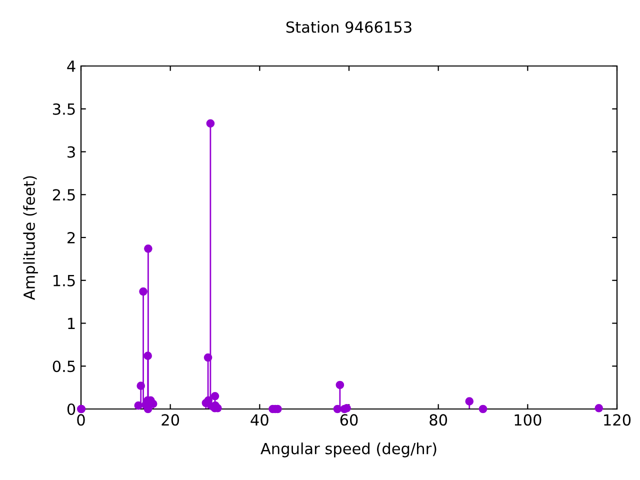 The image size is (640, 480). What do you see at coordinates (81, 420) in the screenshot?
I see `x-tick-label: 0` at bounding box center [81, 420].